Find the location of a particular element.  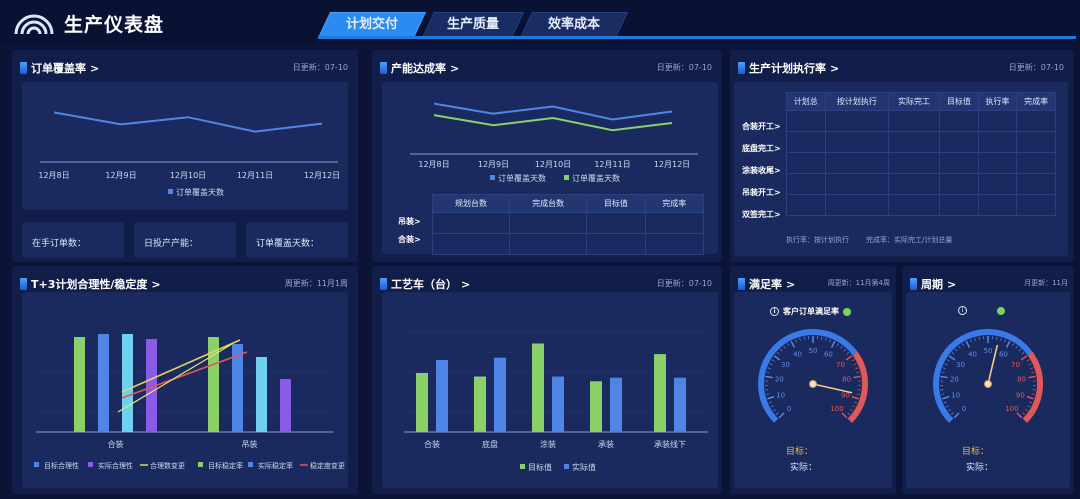

gauge-tick-label: 100 is located at coordinates (836, 409).